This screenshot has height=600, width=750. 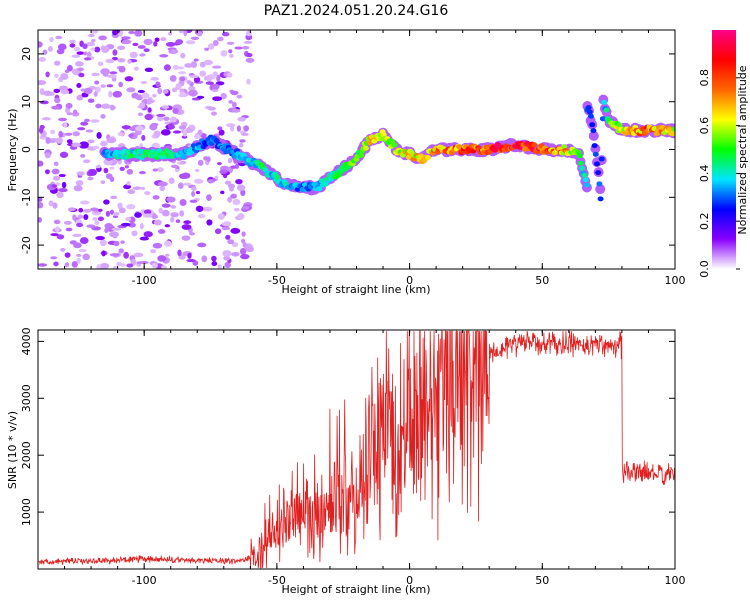 What do you see at coordinates (26, 102) in the screenshot?
I see `y-tick-label: 10` at bounding box center [26, 102].